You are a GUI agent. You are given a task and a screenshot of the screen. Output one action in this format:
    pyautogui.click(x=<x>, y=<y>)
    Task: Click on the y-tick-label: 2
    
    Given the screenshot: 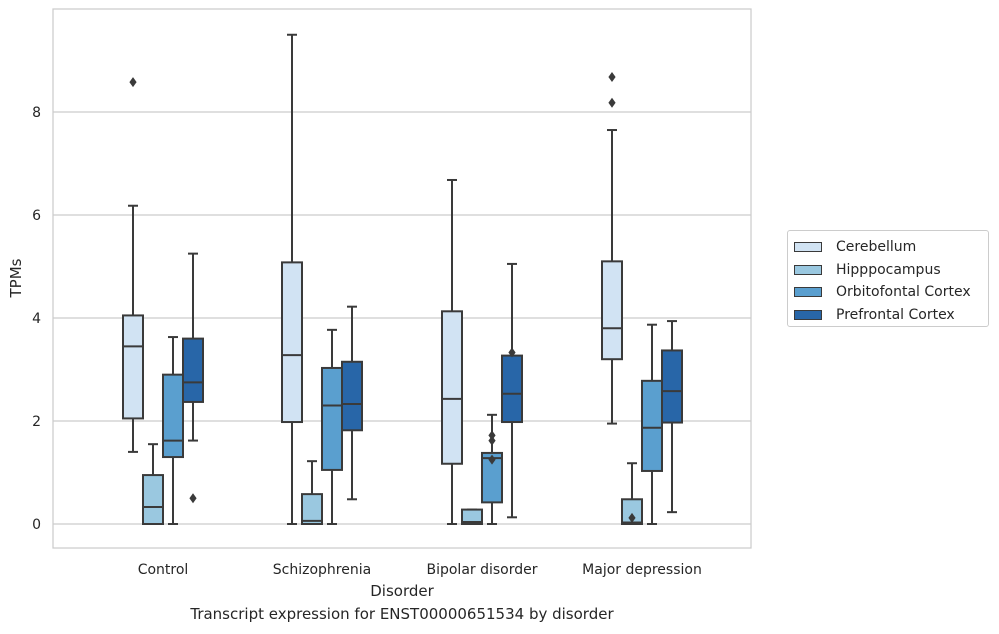 What is the action you would take?
    pyautogui.click(x=36, y=422)
    